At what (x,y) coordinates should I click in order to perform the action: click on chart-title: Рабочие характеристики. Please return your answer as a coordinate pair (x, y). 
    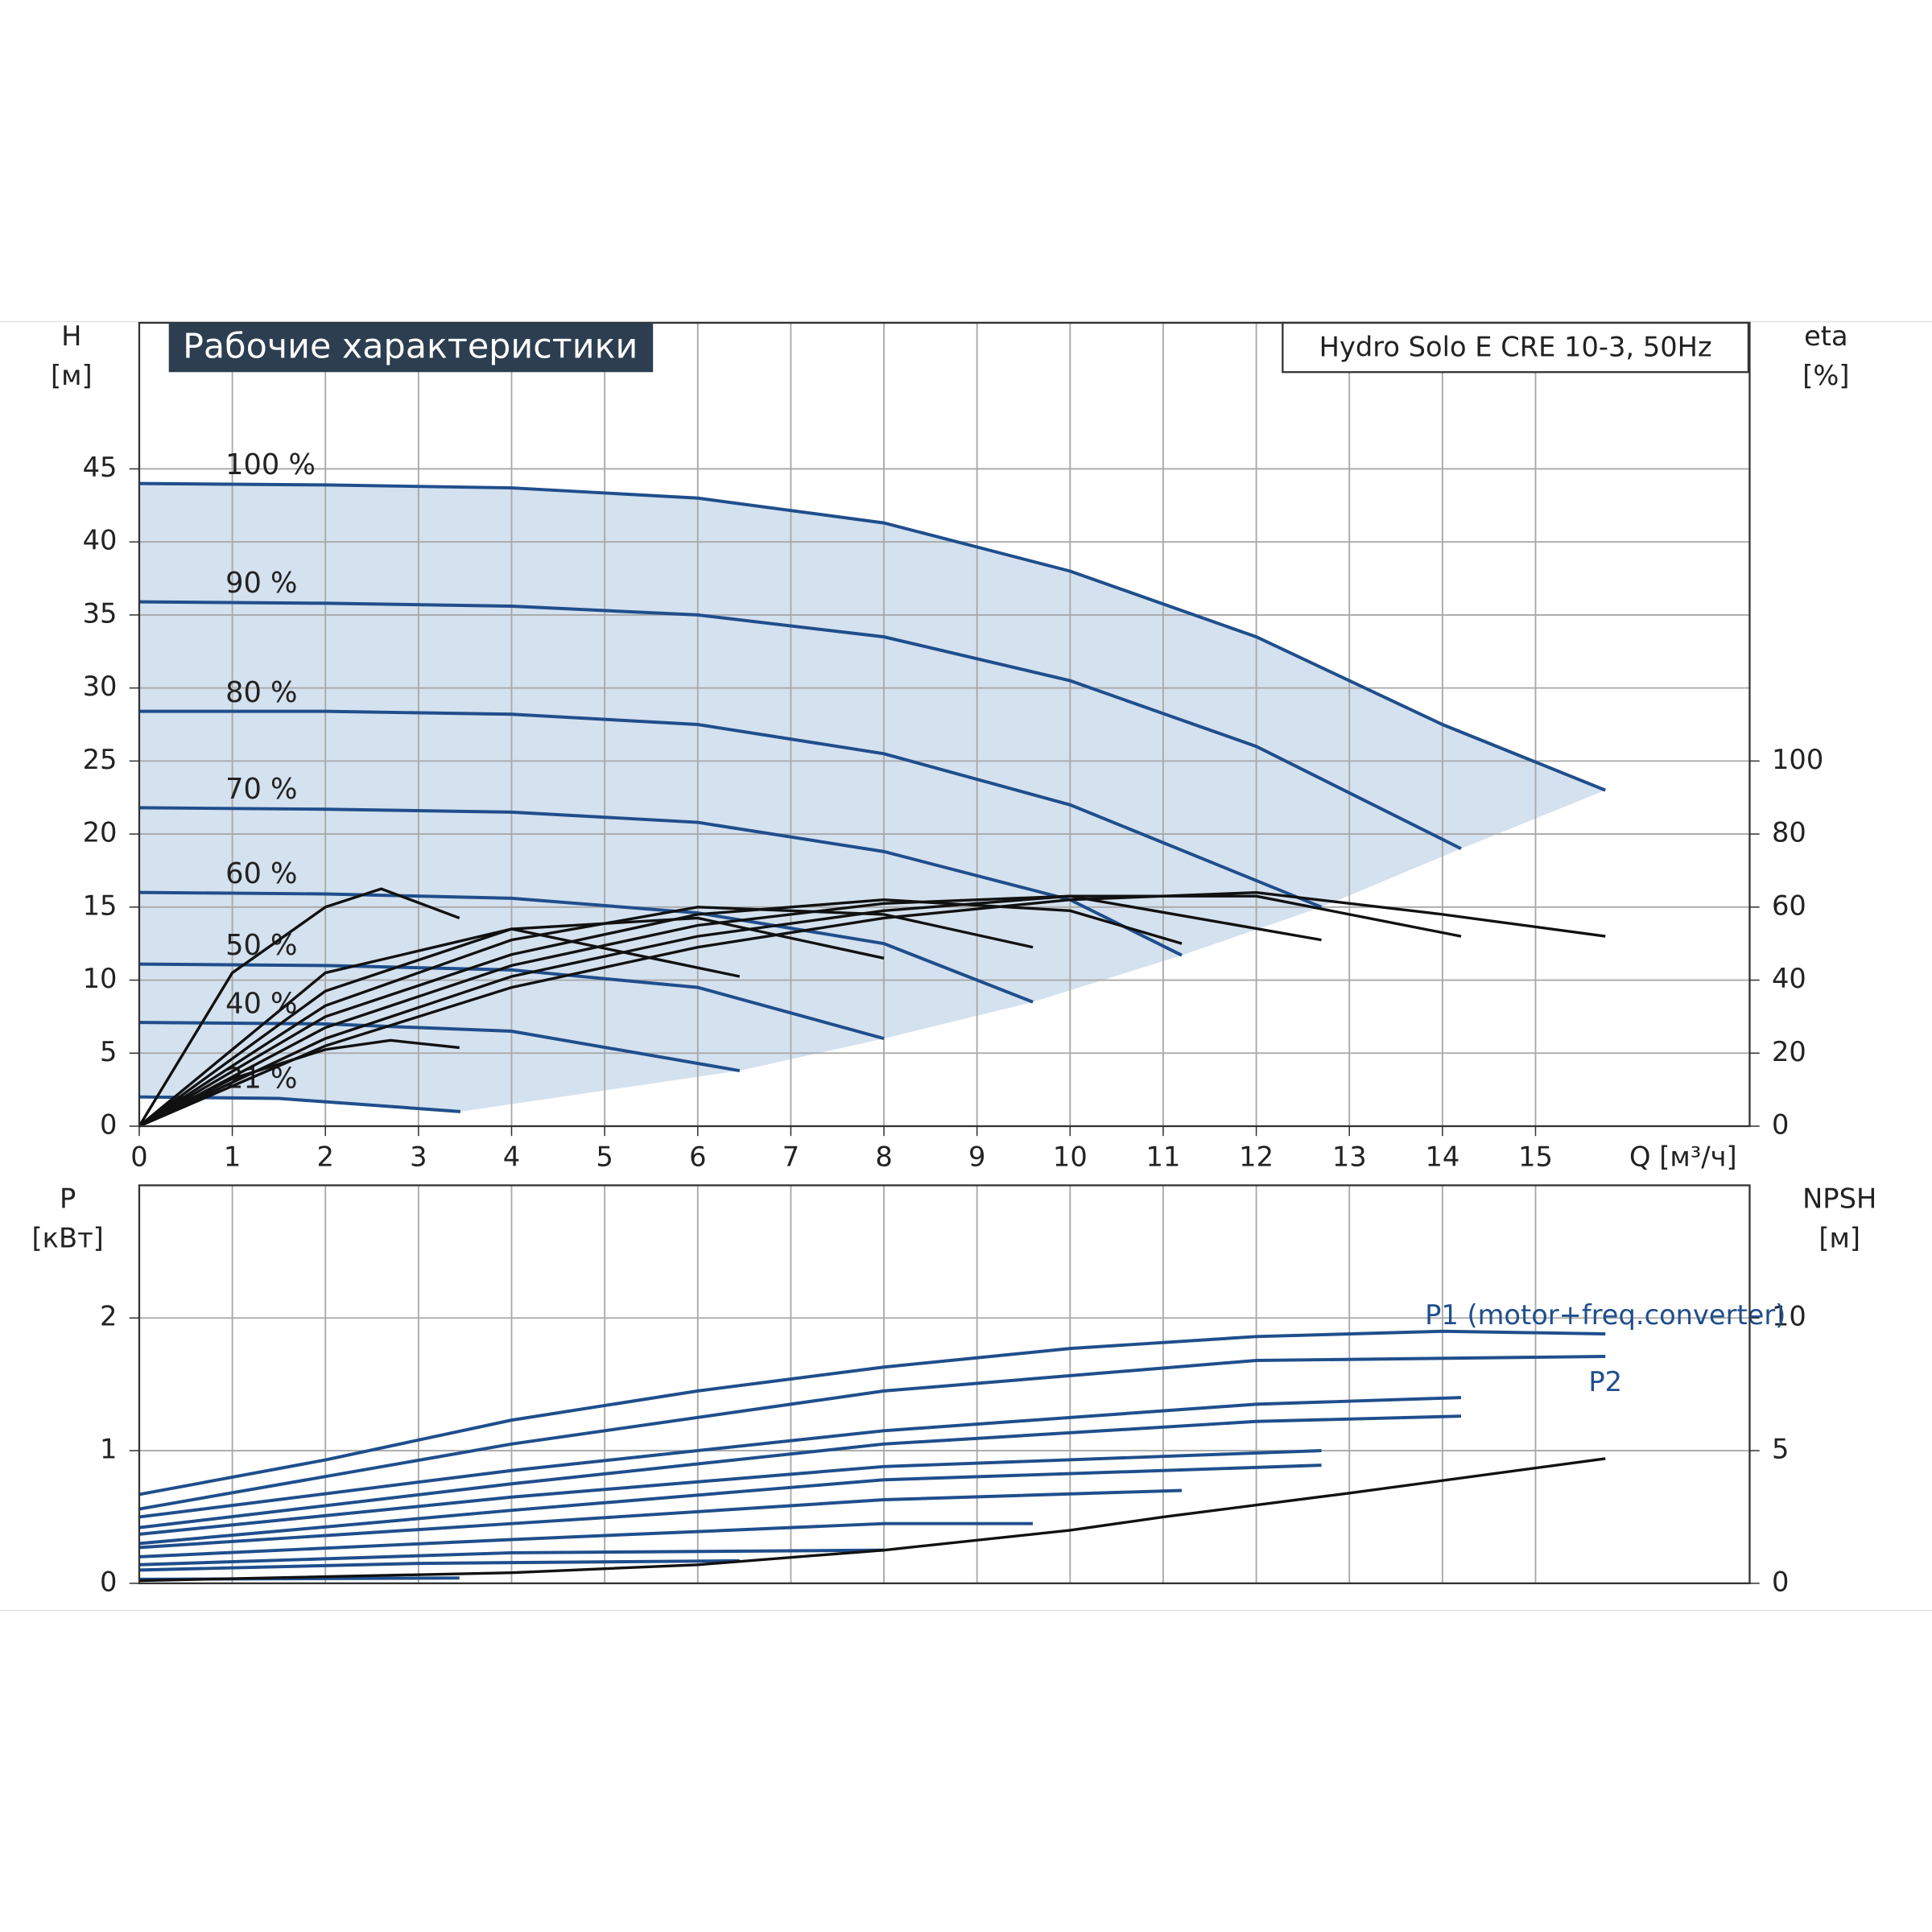
    Looking at the image, I should click on (410, 347).